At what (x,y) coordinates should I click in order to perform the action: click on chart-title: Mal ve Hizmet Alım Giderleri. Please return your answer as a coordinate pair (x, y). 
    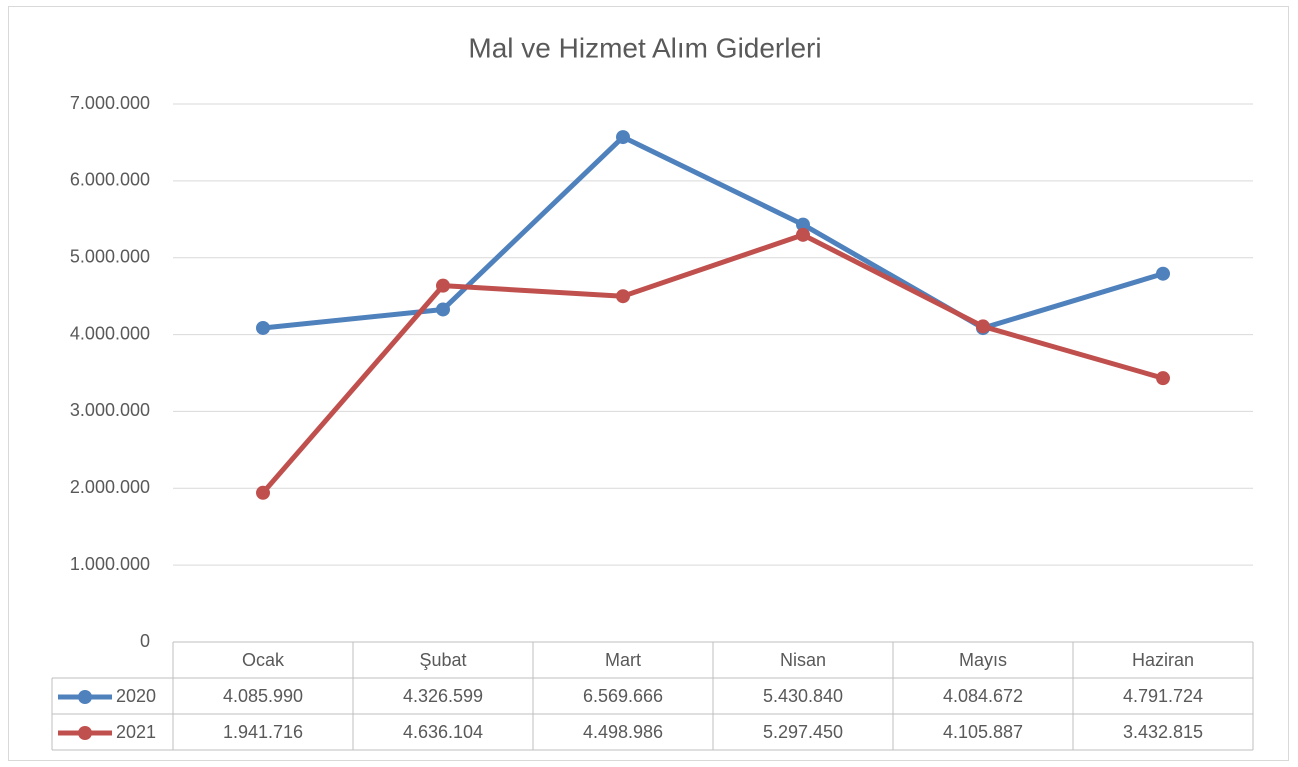
    Looking at the image, I should click on (644, 47).